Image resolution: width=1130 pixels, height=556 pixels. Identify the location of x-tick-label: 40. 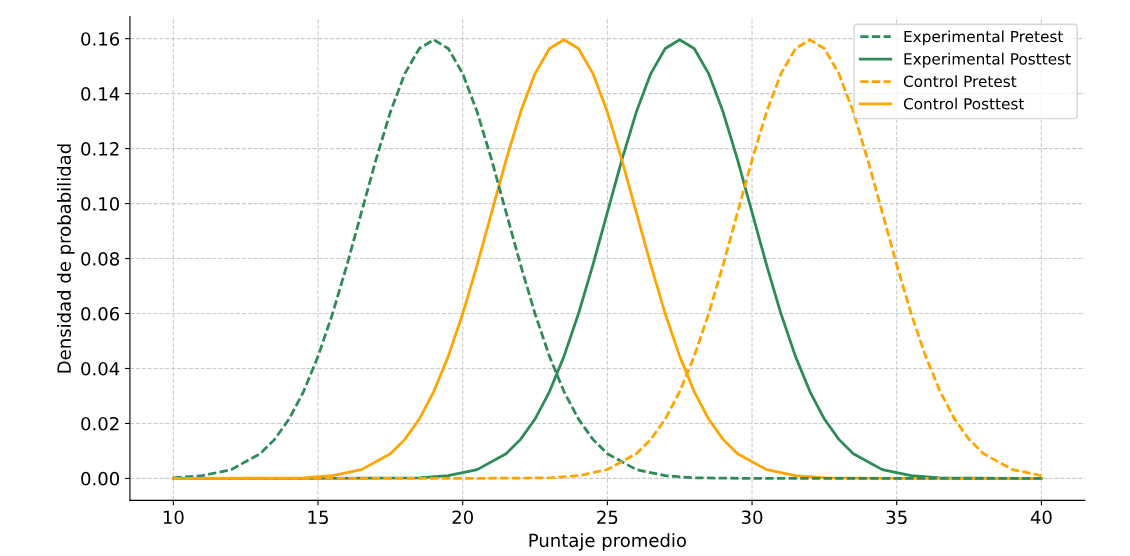
(1041, 517).